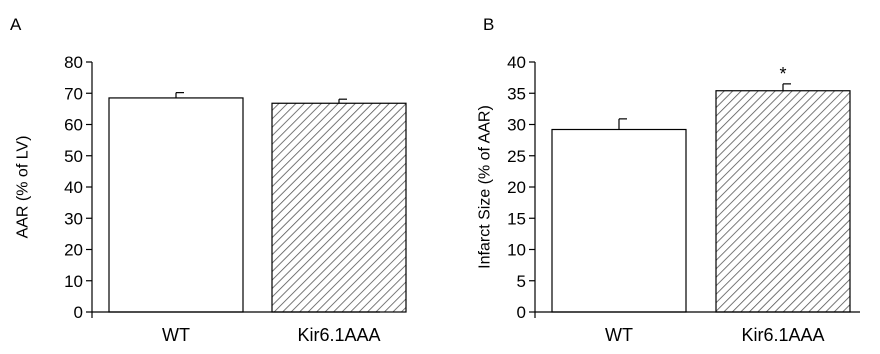  I want to click on panel-label: B, so click(488, 24).